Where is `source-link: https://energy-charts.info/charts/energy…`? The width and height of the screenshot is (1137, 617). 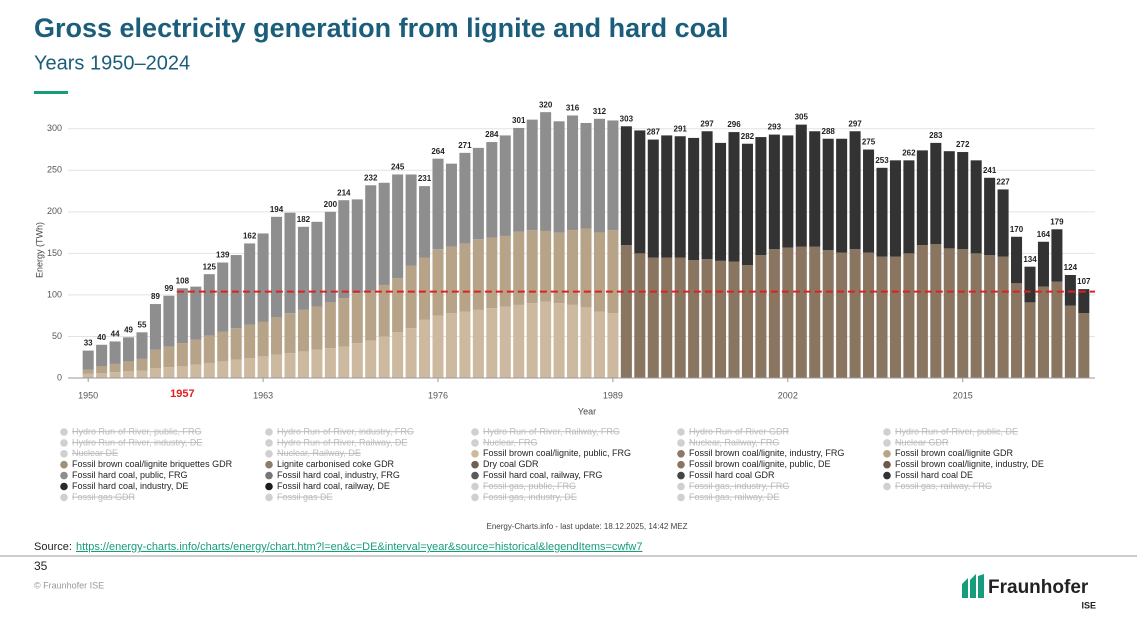 source-link: https://energy-charts.info/charts/energy… is located at coordinates (359, 547).